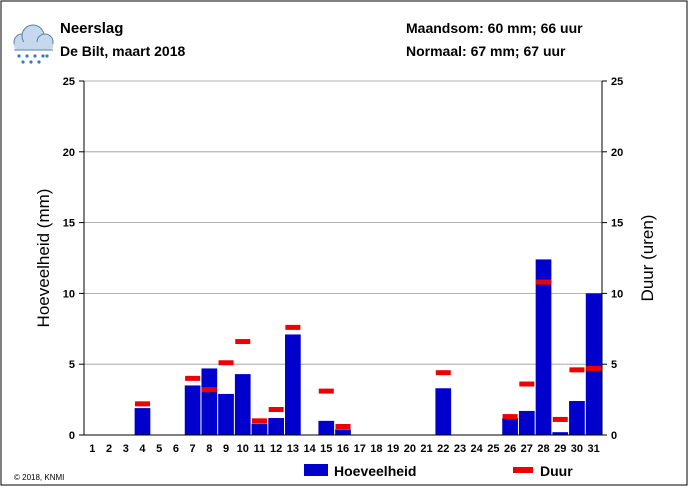 The width and height of the screenshot is (700, 500). Describe the element at coordinates (617, 294) in the screenshot. I see `y-tick-label-right: 10` at that location.